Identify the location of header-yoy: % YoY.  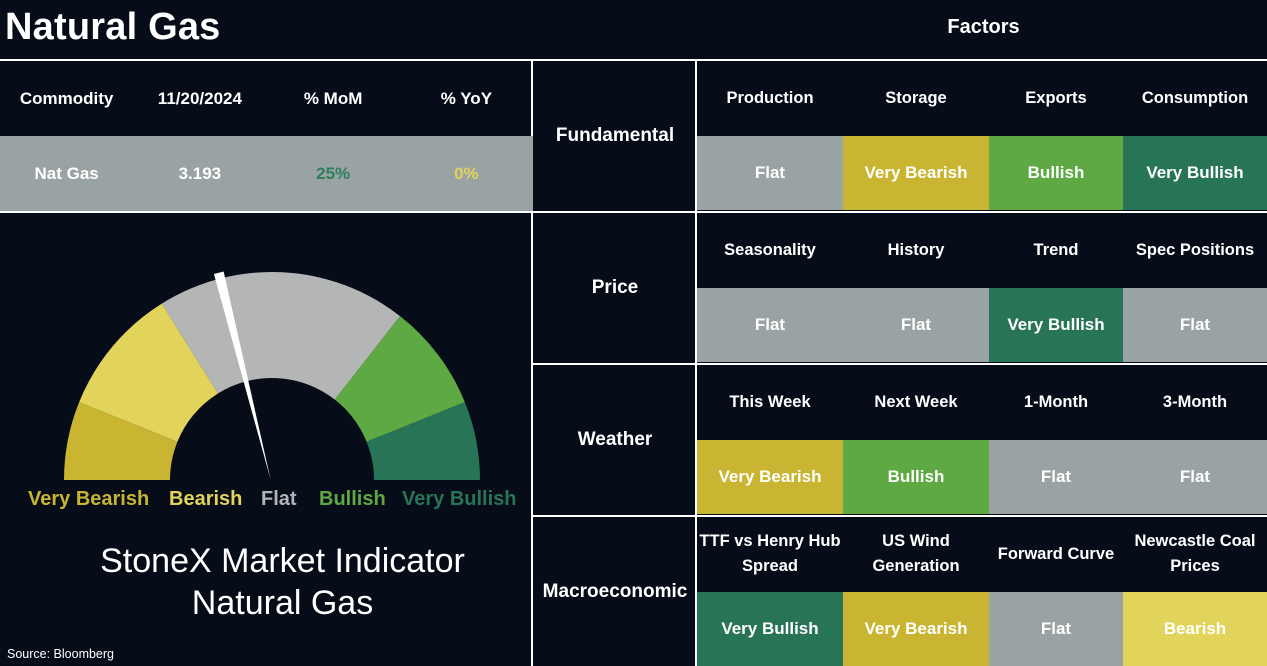
(466, 98).